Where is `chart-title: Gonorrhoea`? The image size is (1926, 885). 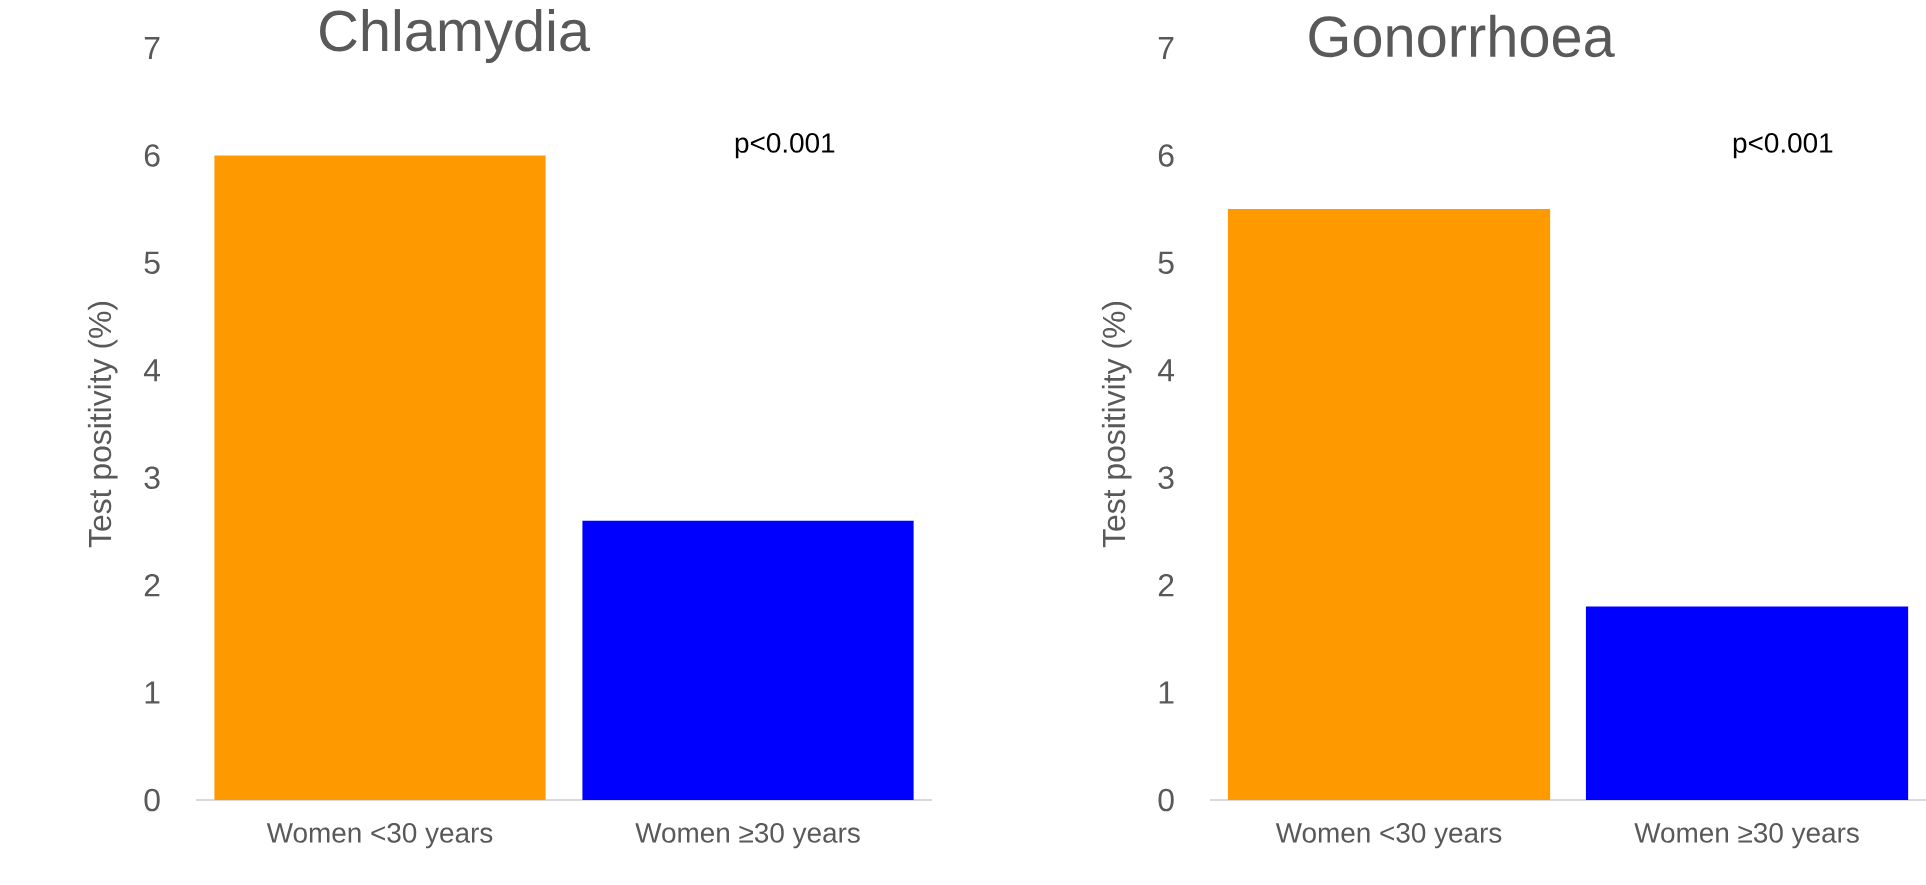
chart-title: Gonorrhoea is located at coordinates (1462, 36).